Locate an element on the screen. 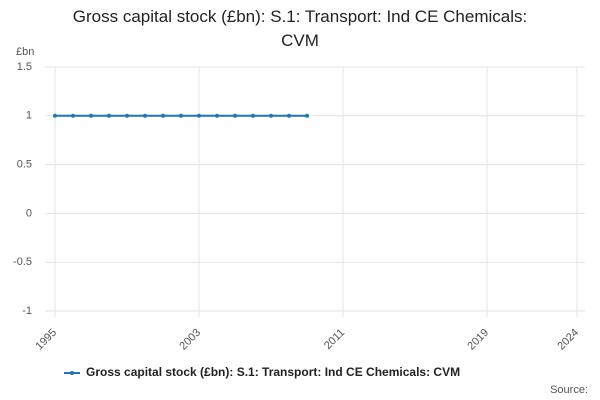  y-axis-label: £bn is located at coordinates (25, 52).